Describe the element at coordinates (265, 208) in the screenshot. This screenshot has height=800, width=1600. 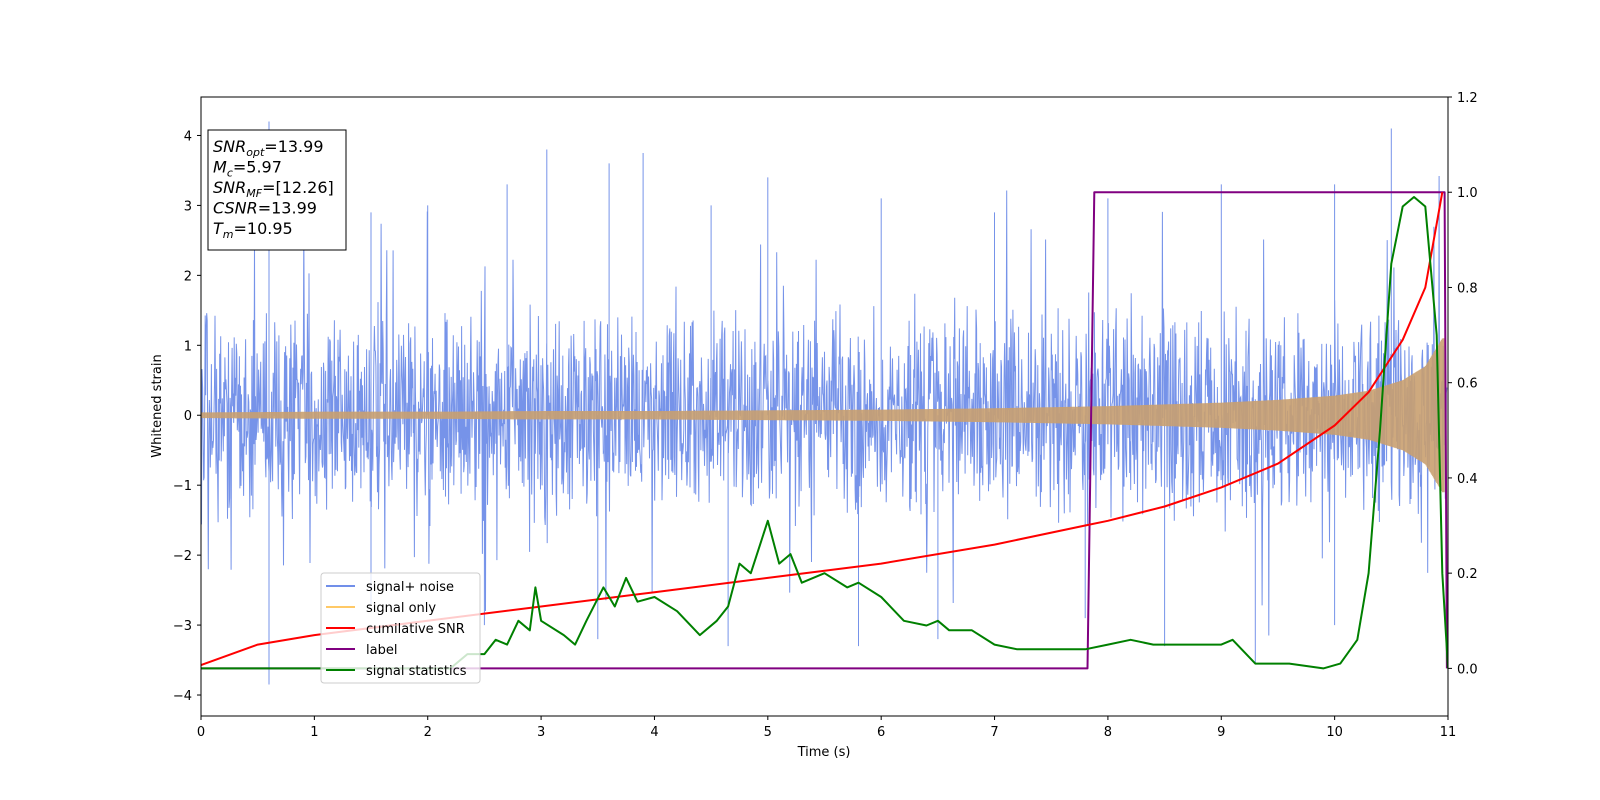
I see `info-line: CSNR=13.99` at that location.